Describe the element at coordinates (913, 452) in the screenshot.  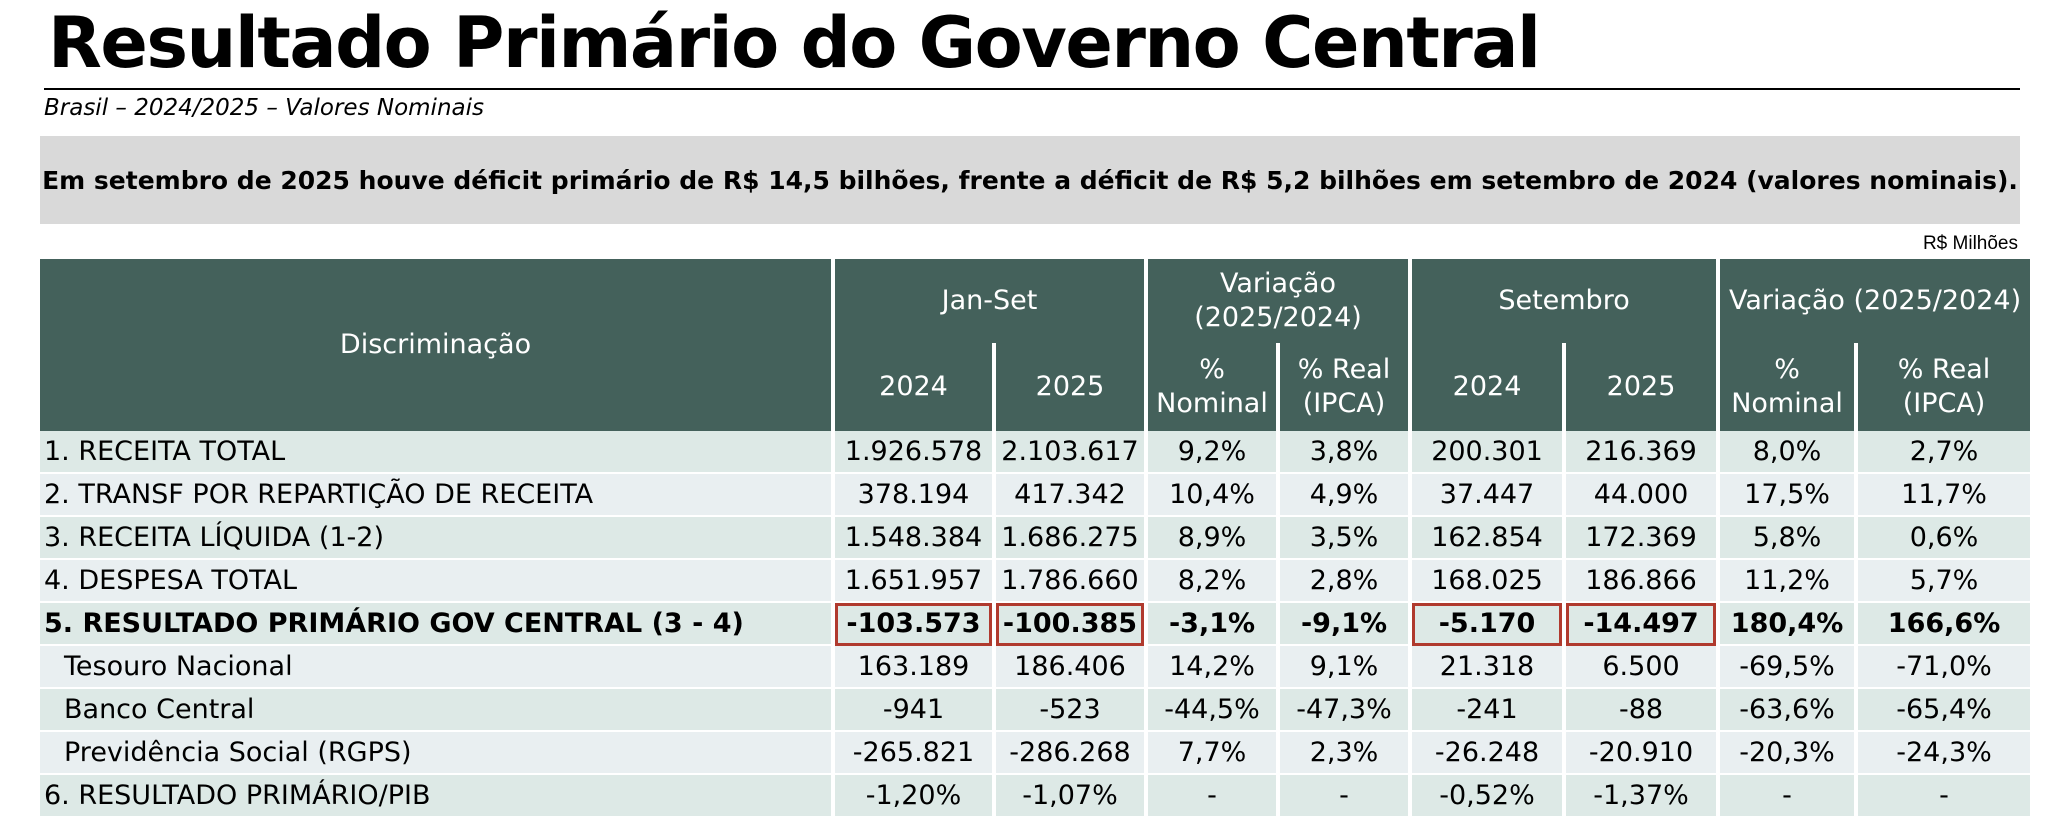
I see `table-cell: 1.926.578` at that location.